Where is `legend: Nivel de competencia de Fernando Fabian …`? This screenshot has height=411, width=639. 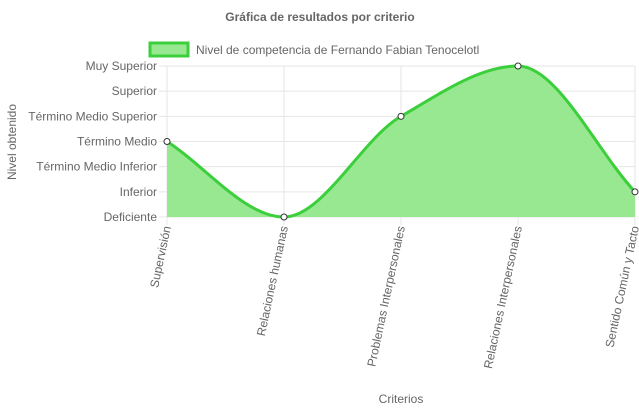
legend: Nivel de competencia de Fernando Fabian … is located at coordinates (313, 49).